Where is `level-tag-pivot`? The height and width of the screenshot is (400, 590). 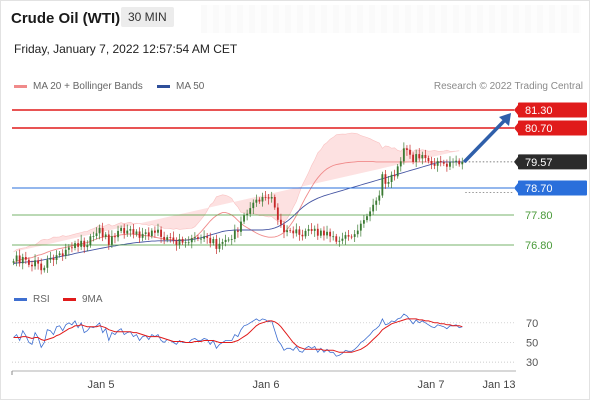
level-tag-pivot is located at coordinates (552, 188).